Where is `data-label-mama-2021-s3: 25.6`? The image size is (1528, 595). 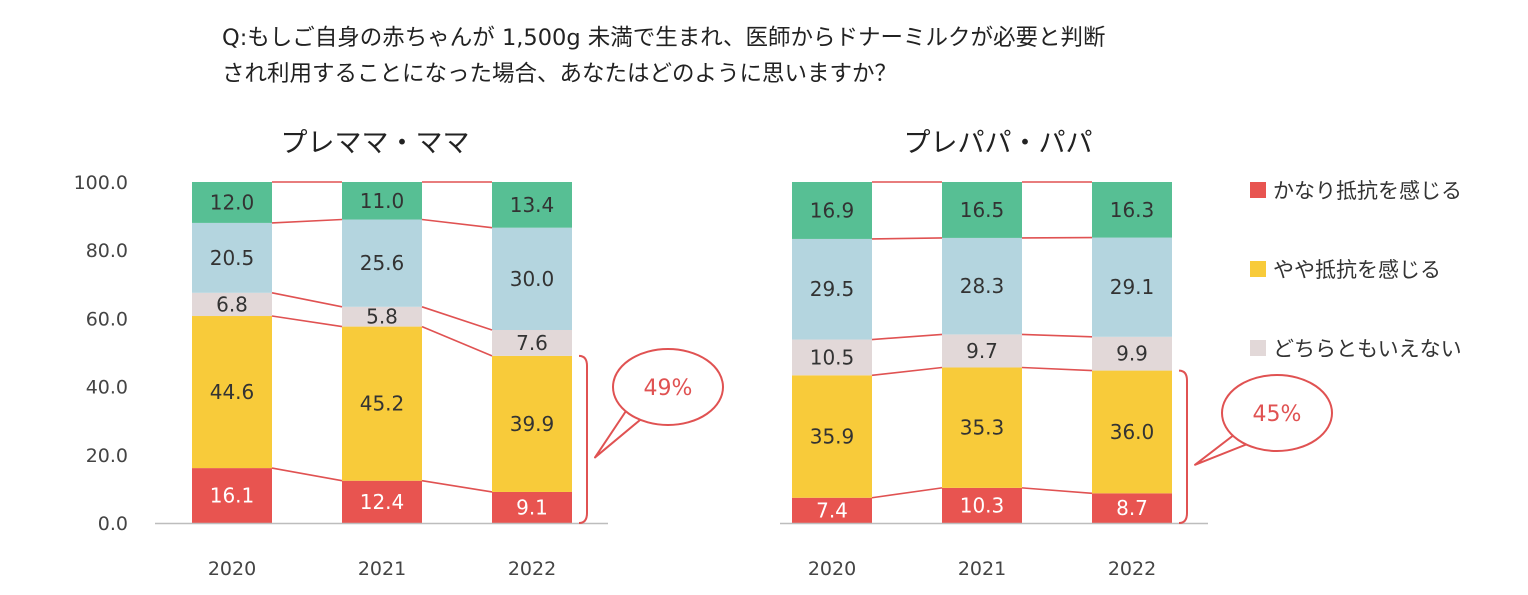 data-label-mama-2021-s3: 25.6 is located at coordinates (382, 263).